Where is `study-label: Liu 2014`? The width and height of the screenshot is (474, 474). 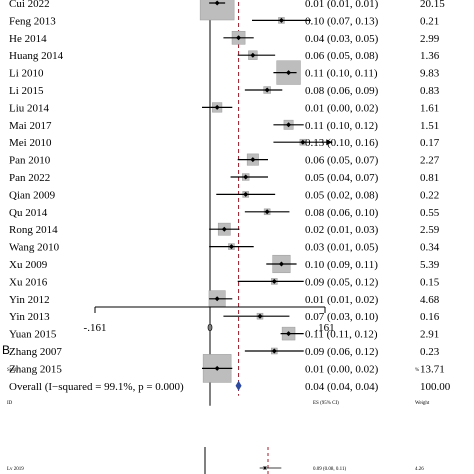
study-label: Liu 2014 is located at coordinates (29, 108).